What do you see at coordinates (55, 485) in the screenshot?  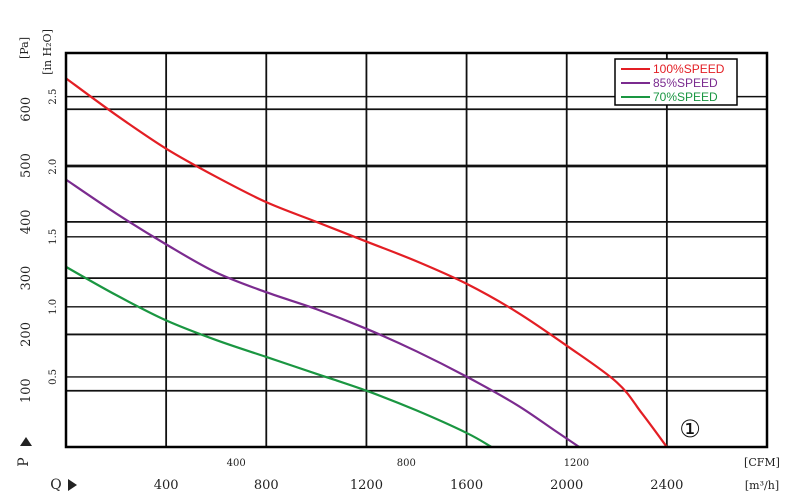 I see `x-axis-label: Q` at bounding box center [55, 485].